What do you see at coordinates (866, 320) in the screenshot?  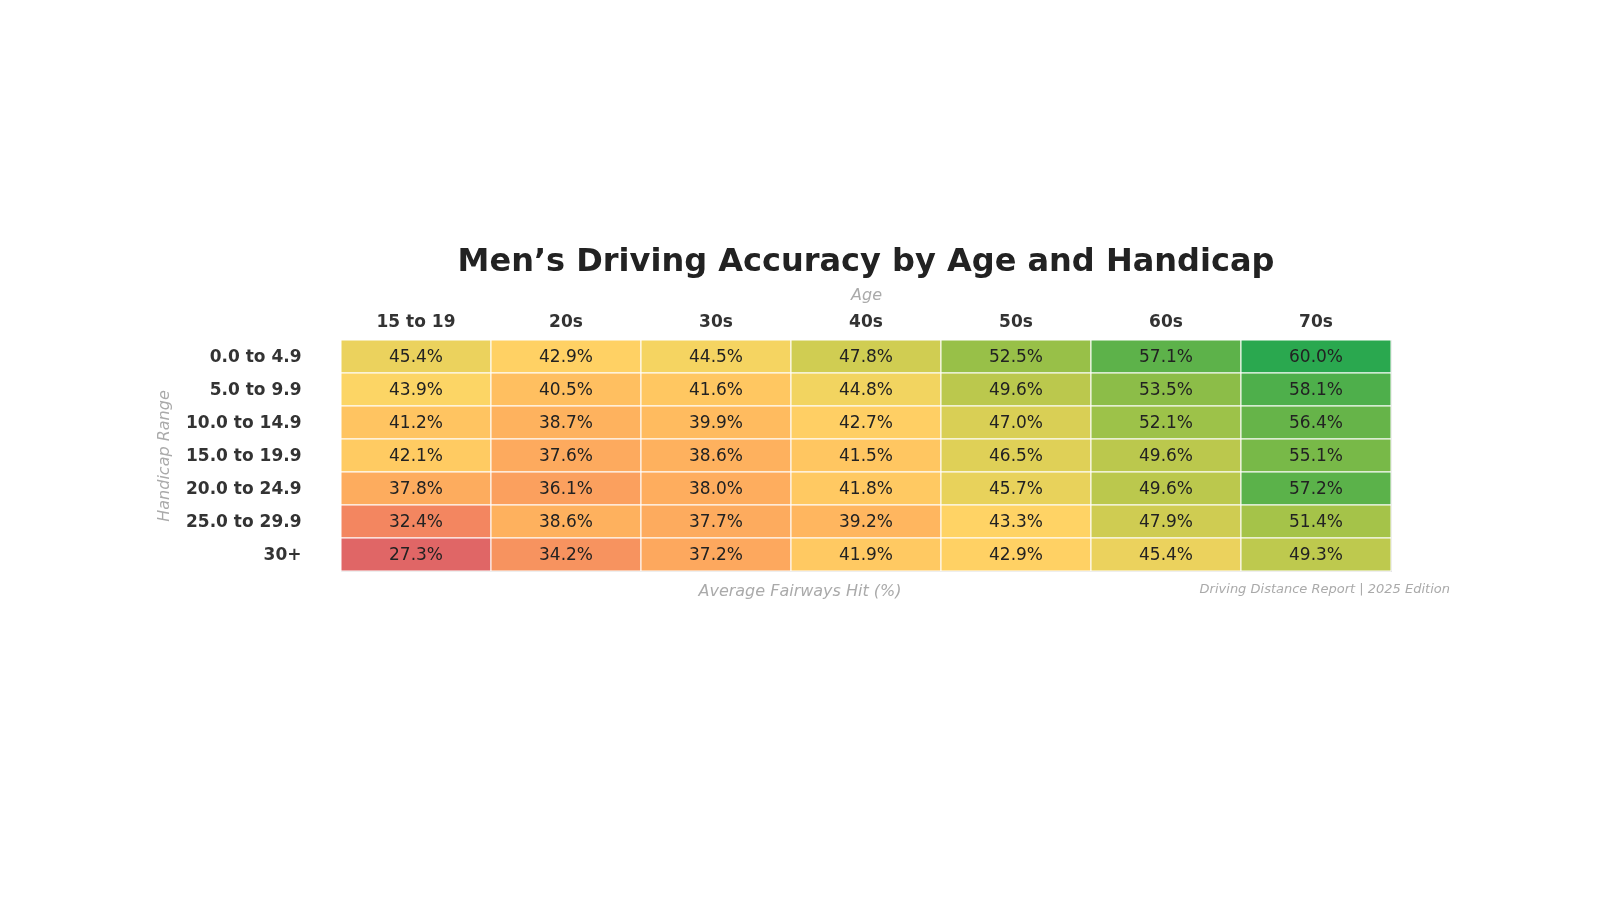 I see `x-tick-label: 40s` at bounding box center [866, 320].